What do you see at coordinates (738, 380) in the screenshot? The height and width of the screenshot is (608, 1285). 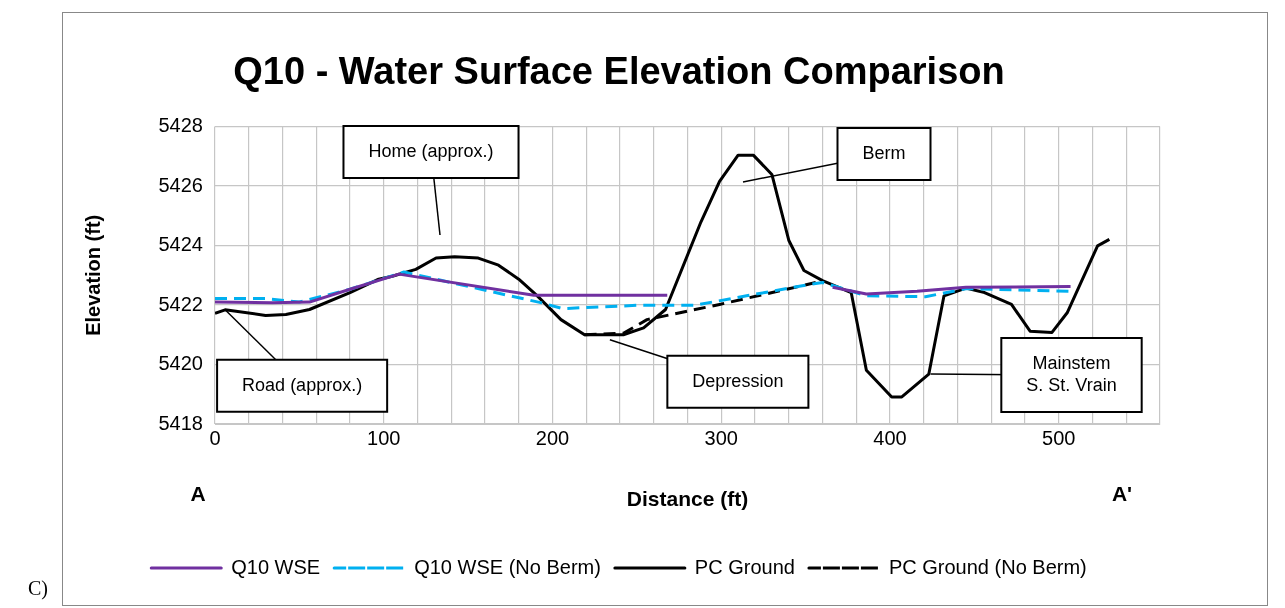 I see `annotation: Depression` at bounding box center [738, 380].